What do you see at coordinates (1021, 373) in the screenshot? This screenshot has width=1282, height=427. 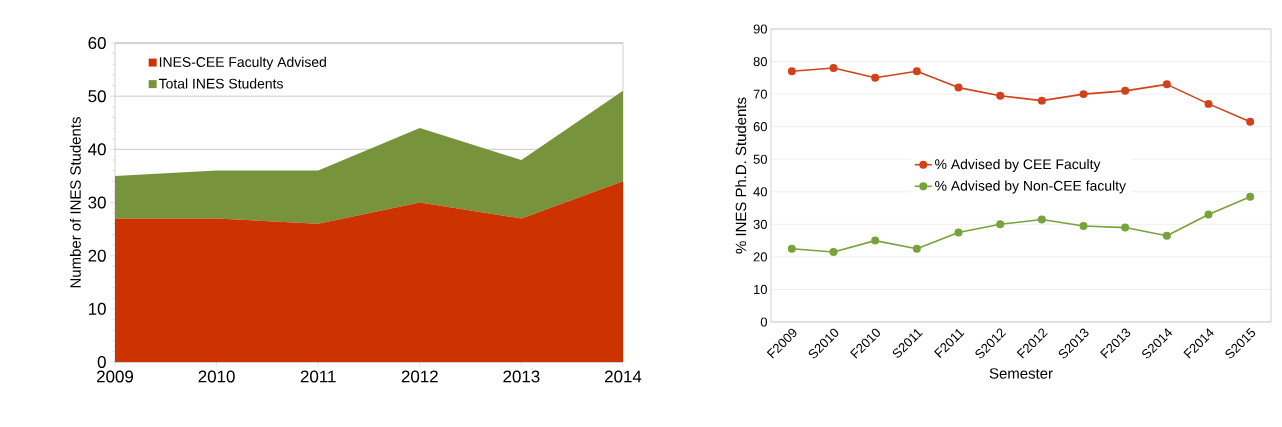 I see `x-axis-title: Semester` at bounding box center [1021, 373].